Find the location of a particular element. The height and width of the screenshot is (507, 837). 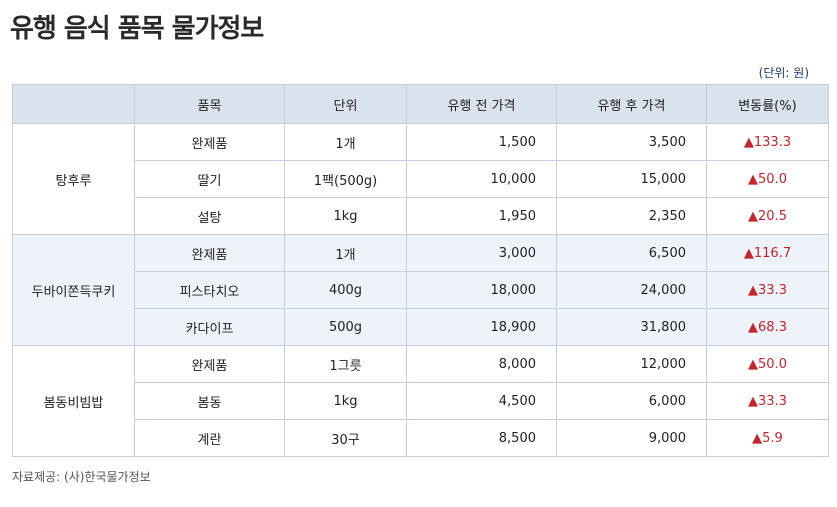

before-price-cell: 10,000 is located at coordinates (481, 179).